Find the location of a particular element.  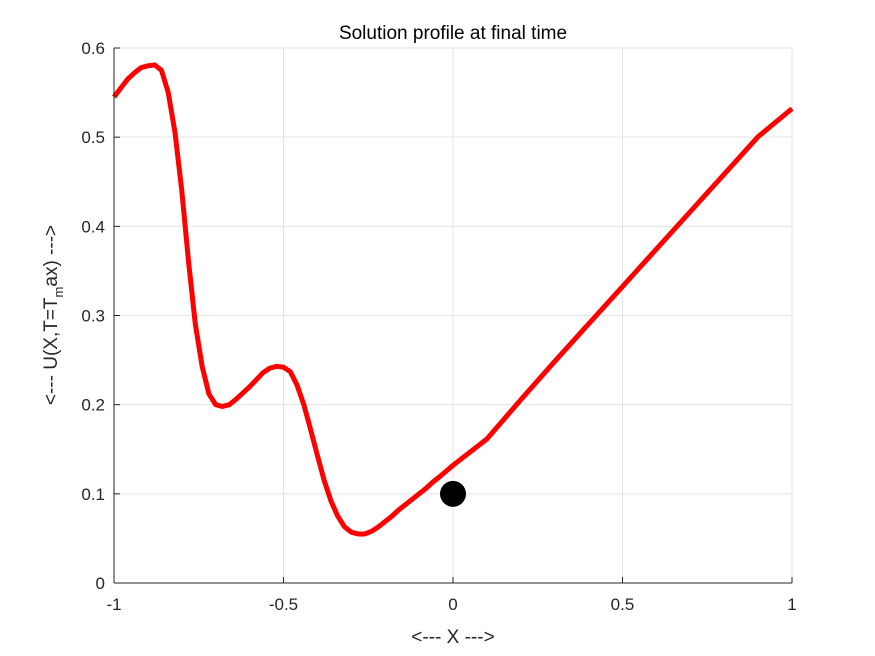

chart-title: Solution profile at final time is located at coordinates (453, 33).